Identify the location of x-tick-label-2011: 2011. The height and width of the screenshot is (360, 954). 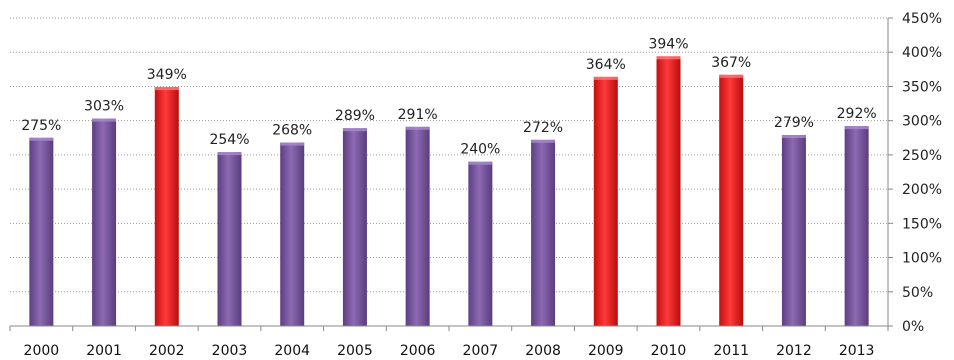
(731, 351).